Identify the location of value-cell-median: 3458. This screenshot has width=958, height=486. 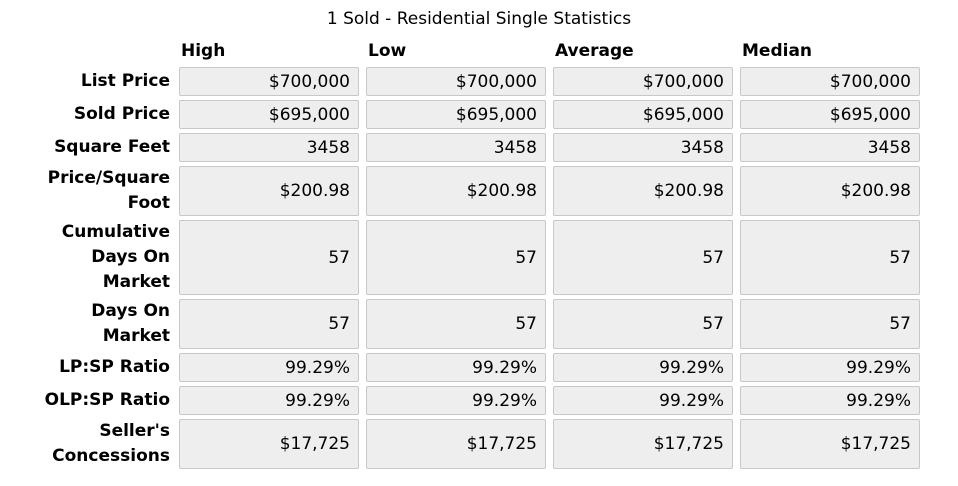
(830, 147).